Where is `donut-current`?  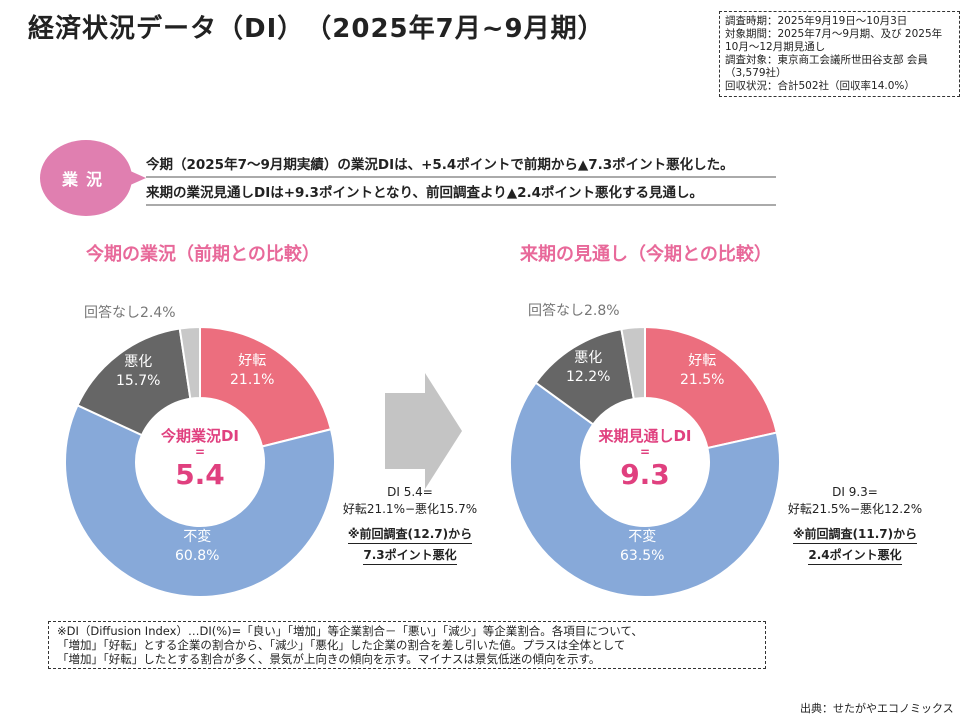 donut-current is located at coordinates (200, 461).